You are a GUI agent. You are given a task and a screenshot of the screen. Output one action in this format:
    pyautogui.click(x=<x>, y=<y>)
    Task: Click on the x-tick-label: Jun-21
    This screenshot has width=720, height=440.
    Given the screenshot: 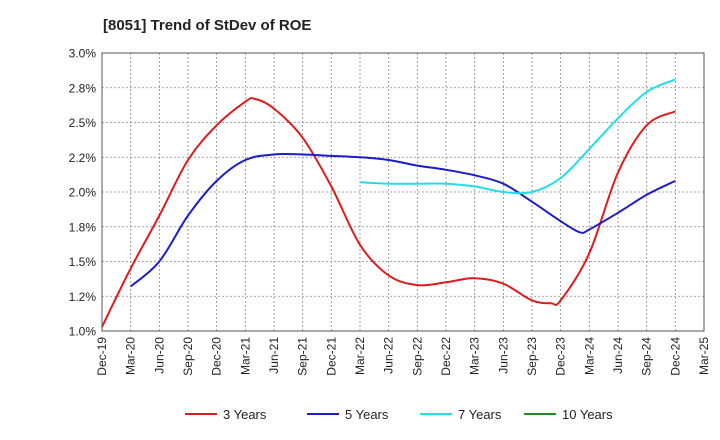 What is the action you would take?
    pyautogui.click(x=274, y=355)
    